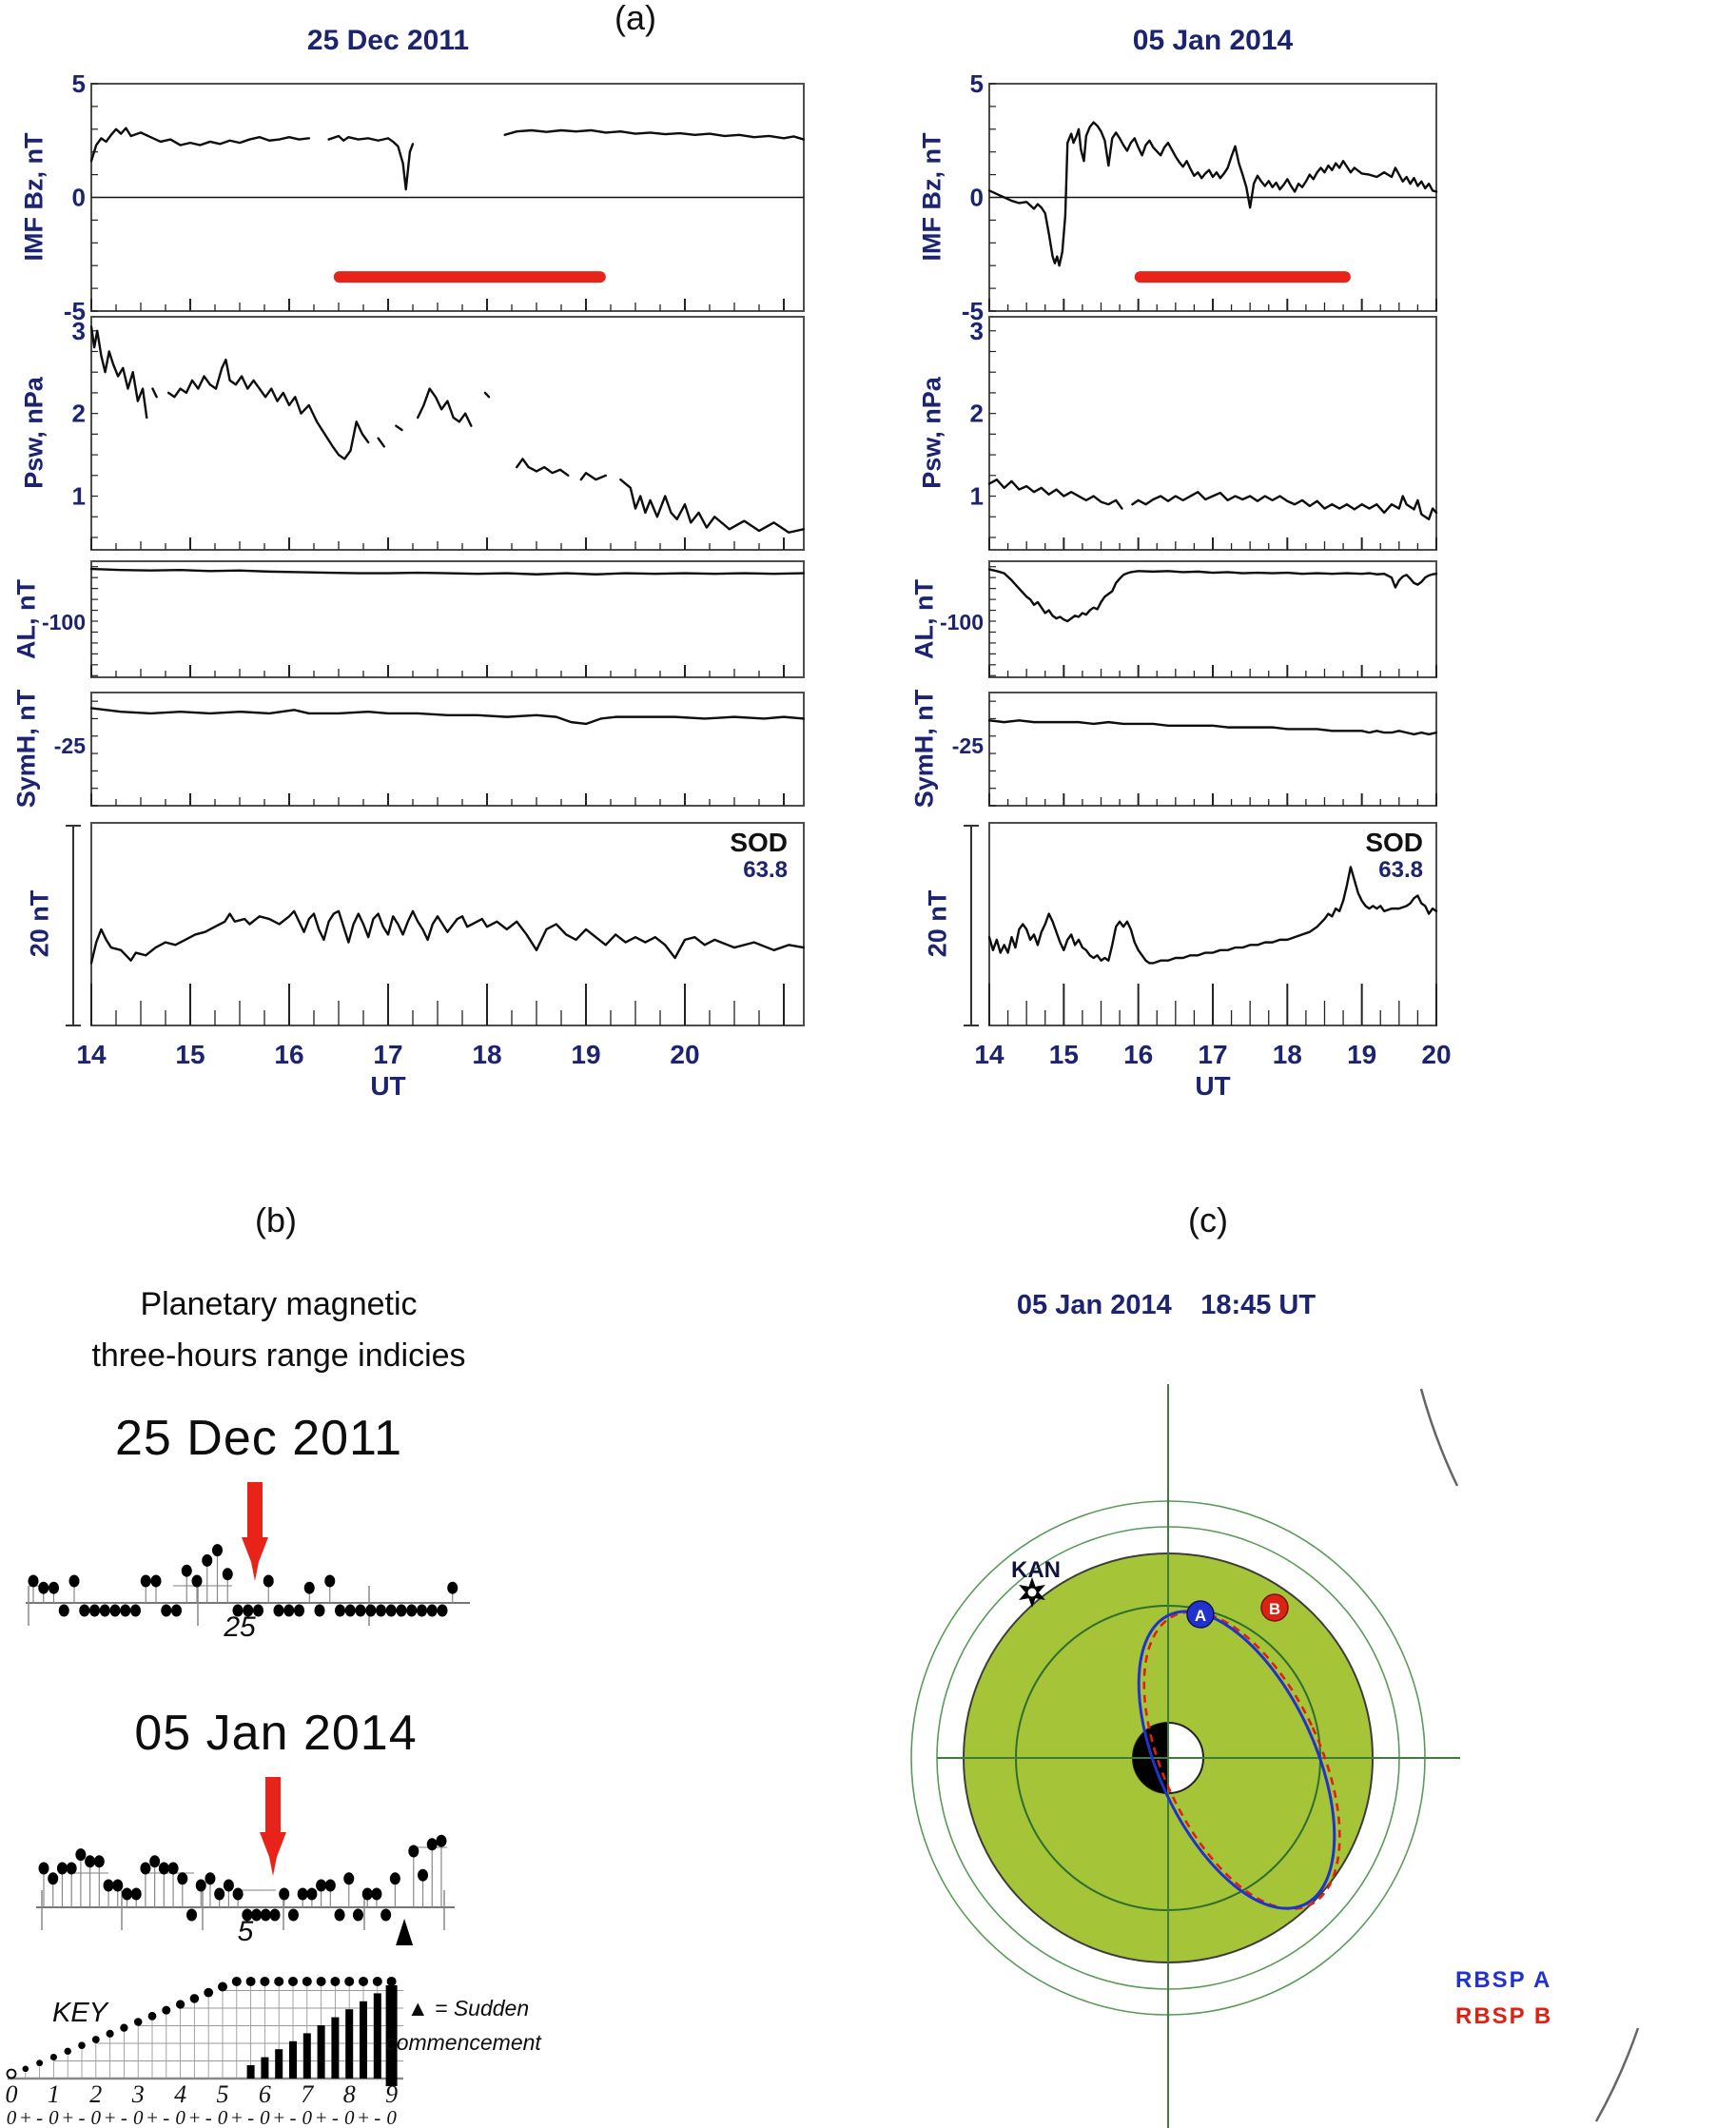 The height and width of the screenshot is (2128, 1736). Describe the element at coordinates (273, 1827) in the screenshot. I see `down-arrow-icon` at that location.